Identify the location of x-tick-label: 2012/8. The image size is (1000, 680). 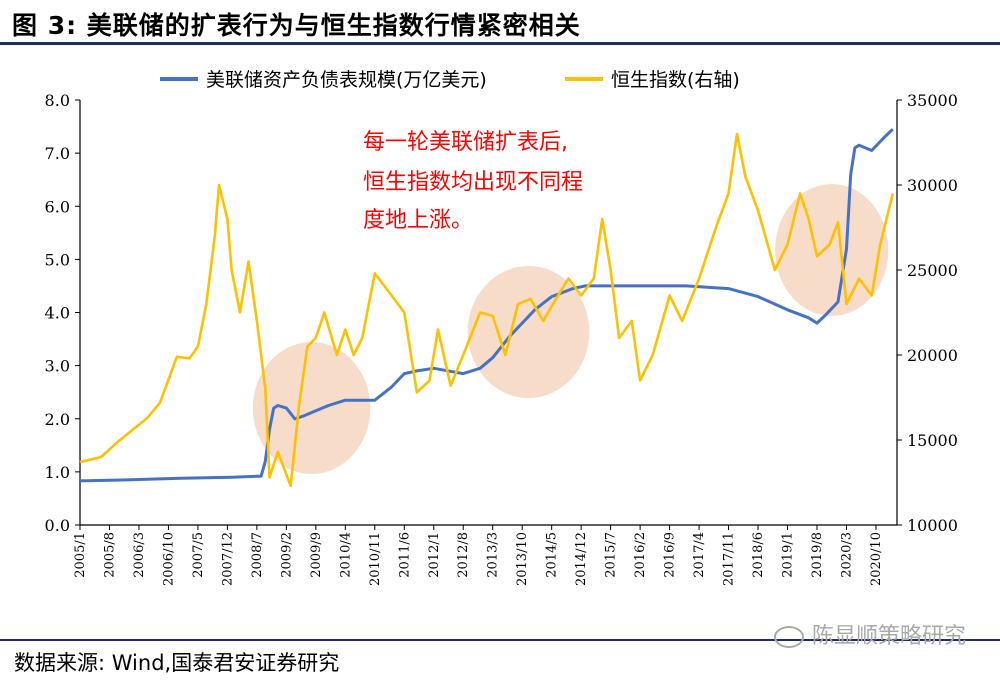
(463, 555).